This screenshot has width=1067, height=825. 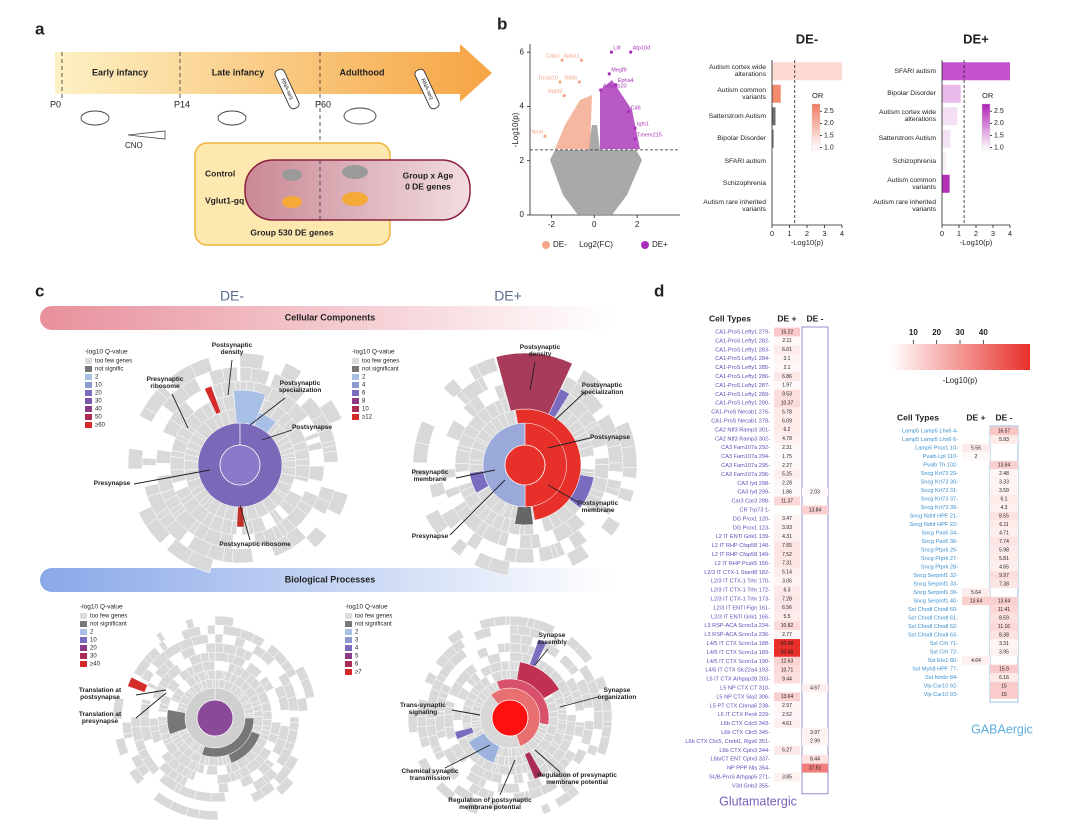 What do you see at coordinates (660, 244) in the screenshot?
I see `legend-label: DE+` at bounding box center [660, 244].